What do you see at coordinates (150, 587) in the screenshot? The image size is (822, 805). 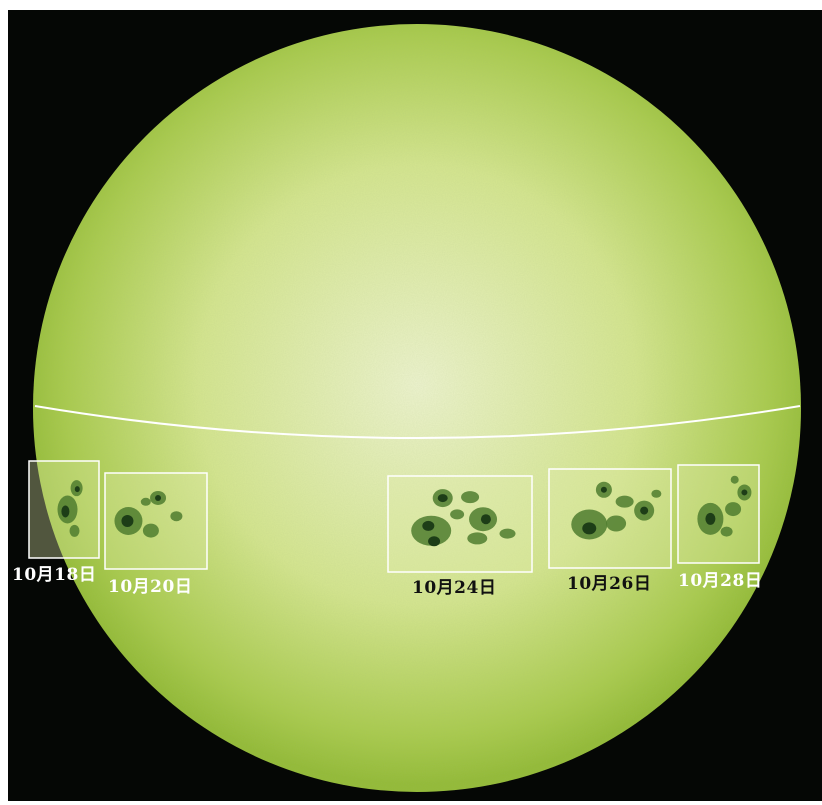 I see `date-label-oct20: 10月20日` at bounding box center [150, 587].